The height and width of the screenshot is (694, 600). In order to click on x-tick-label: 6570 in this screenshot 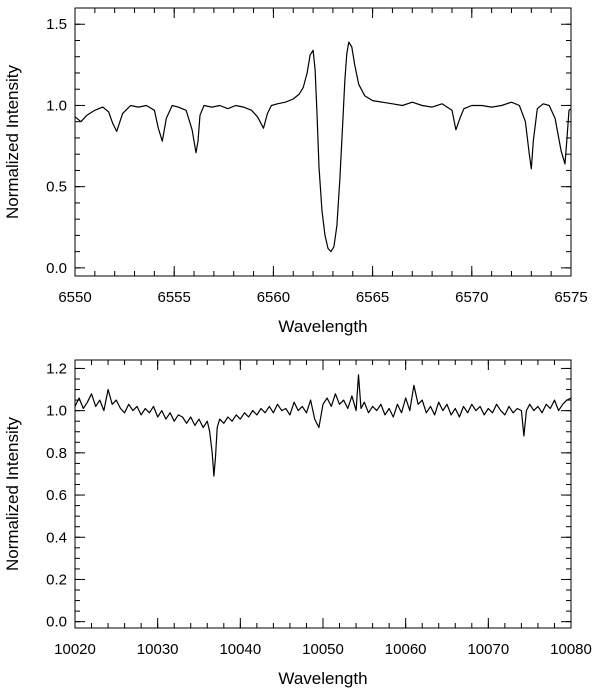, I will do `click(471, 297)`.